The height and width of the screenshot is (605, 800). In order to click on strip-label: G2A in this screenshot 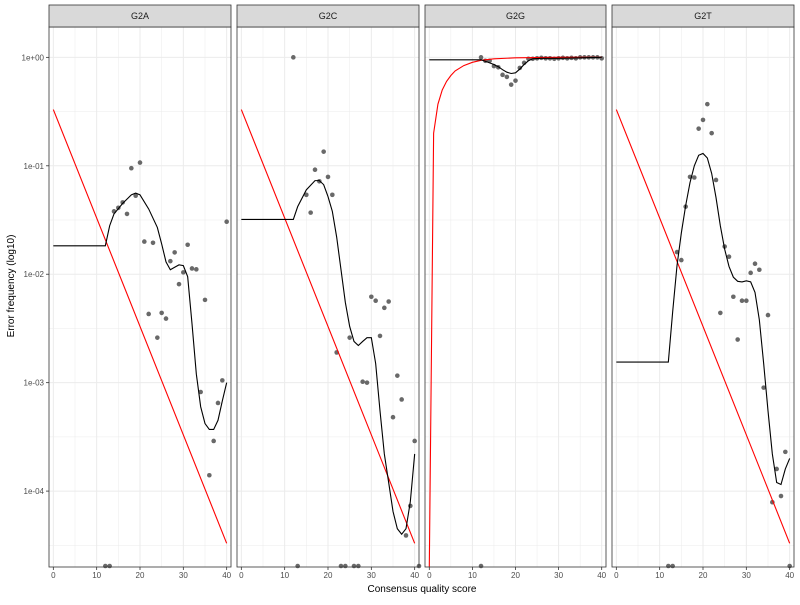, I will do `click(140, 16)`.